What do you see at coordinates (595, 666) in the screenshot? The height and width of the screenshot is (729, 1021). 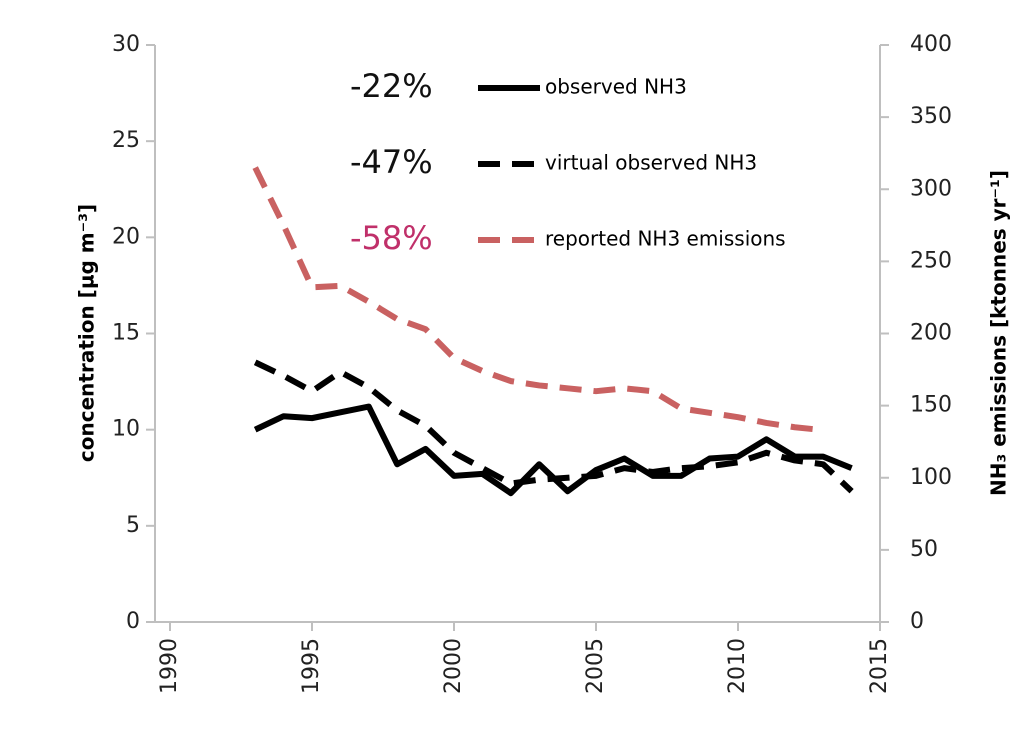 I see `x-tick-label: 2005` at bounding box center [595, 666].